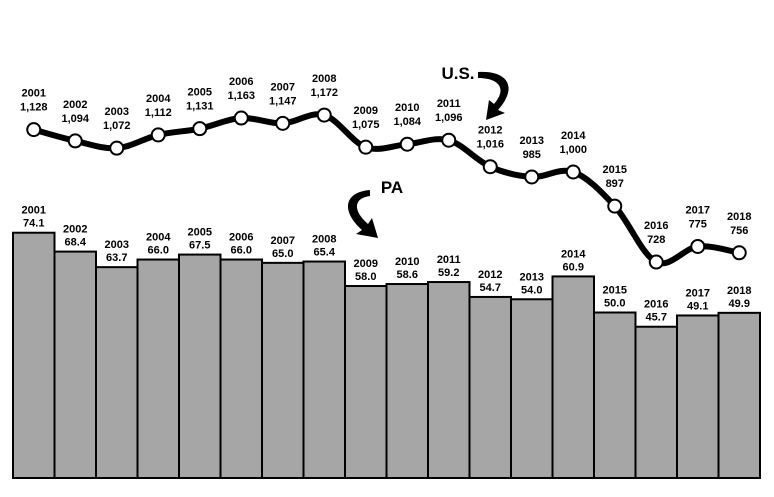 This screenshot has height=497, width=774. I want to click on value-label: 1,072, so click(117, 126).